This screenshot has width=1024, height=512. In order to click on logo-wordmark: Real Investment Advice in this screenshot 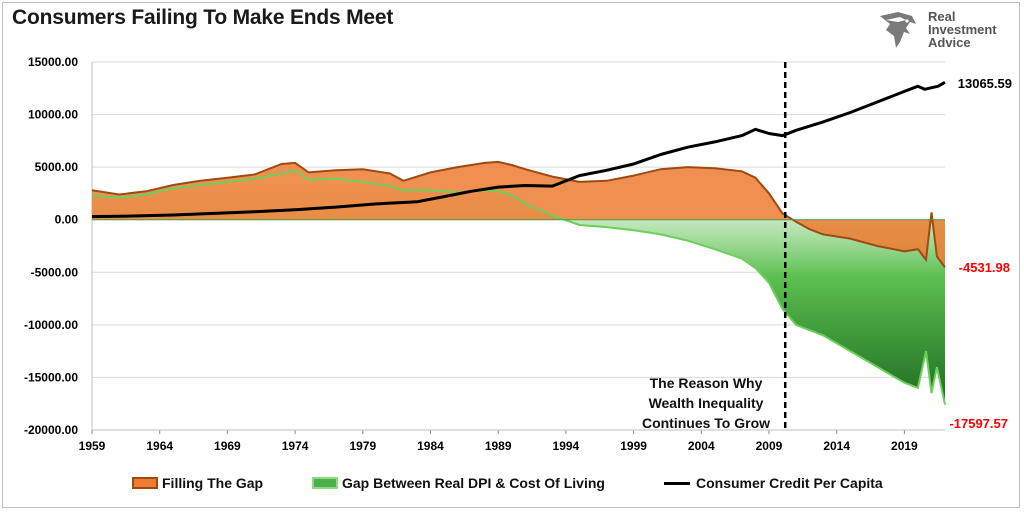, I will do `click(962, 29)`.